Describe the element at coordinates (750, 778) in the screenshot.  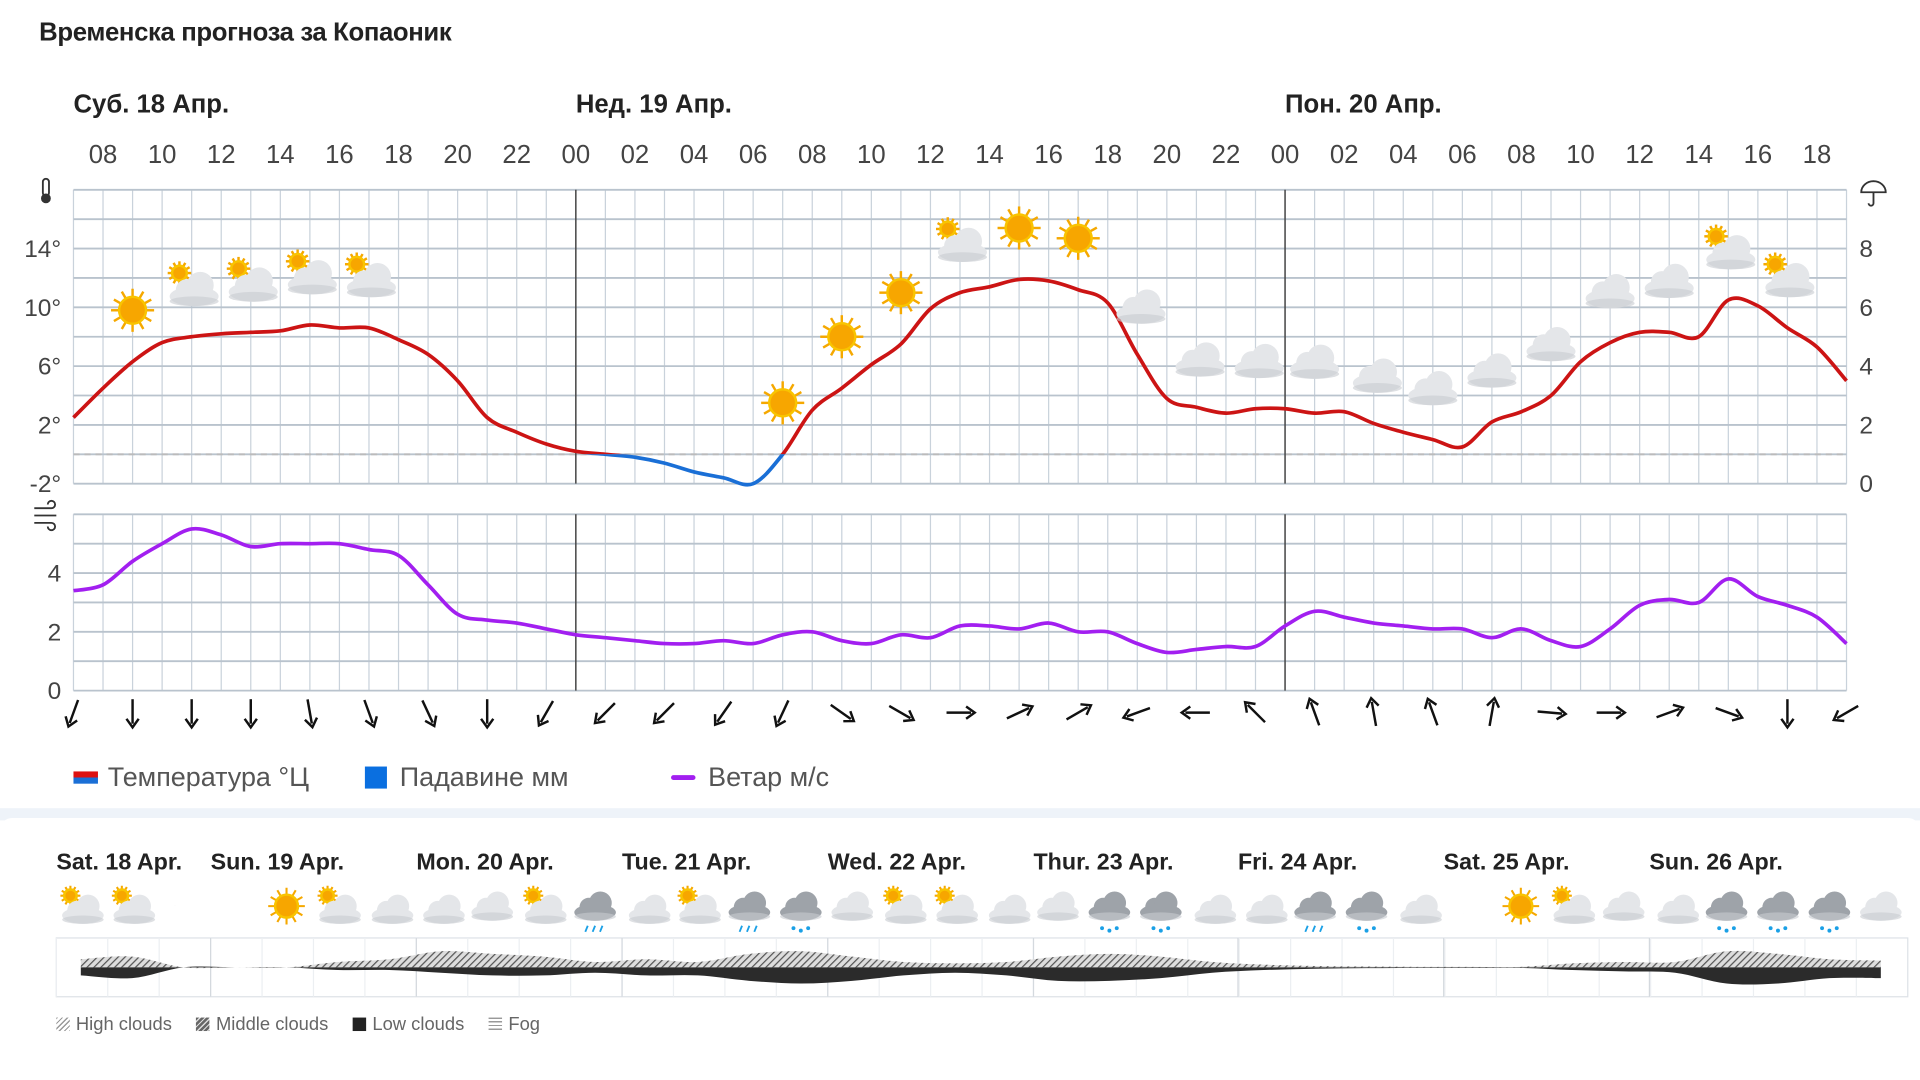
I see `legend-wind: Ветар м/с` at that location.